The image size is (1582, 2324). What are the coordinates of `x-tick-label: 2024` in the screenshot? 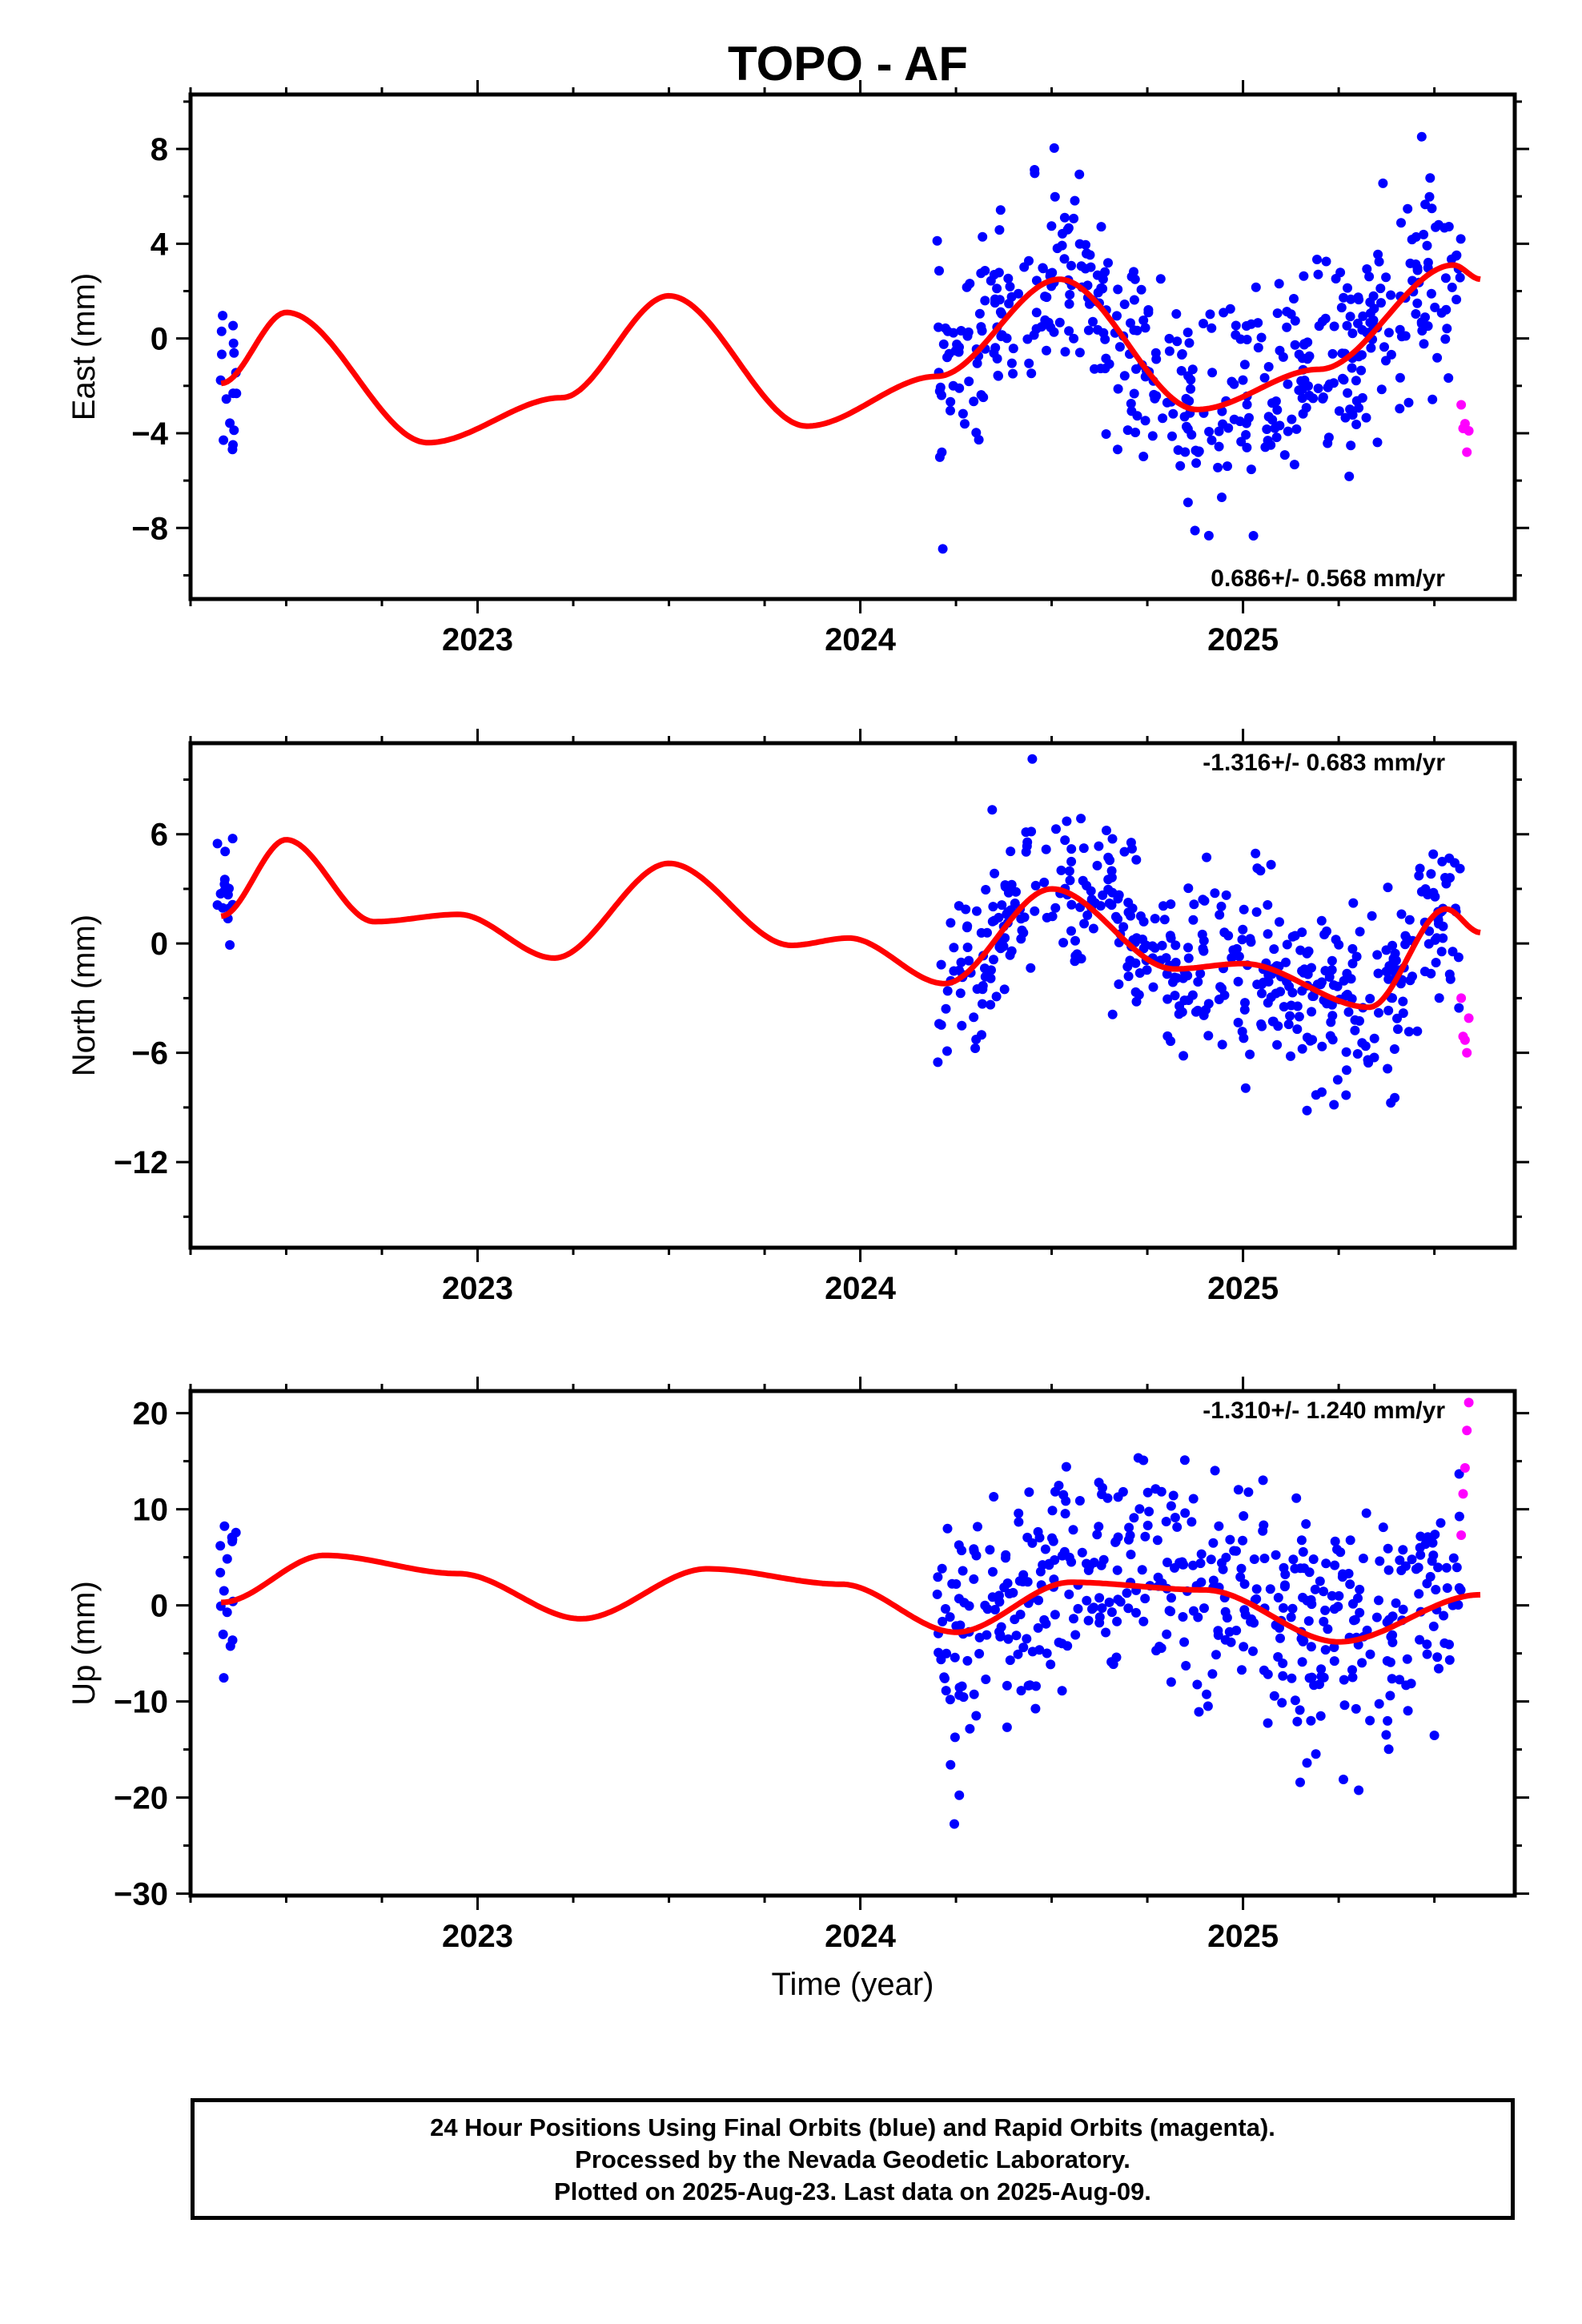 It's located at (861, 1936).